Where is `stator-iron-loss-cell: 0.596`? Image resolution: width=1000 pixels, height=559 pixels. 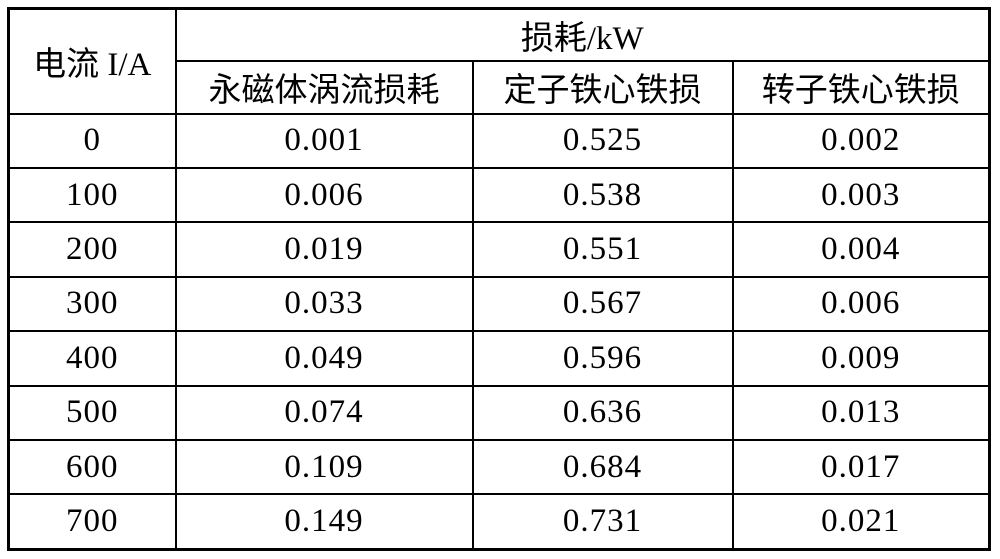 stator-iron-loss-cell: 0.596 is located at coordinates (602, 358).